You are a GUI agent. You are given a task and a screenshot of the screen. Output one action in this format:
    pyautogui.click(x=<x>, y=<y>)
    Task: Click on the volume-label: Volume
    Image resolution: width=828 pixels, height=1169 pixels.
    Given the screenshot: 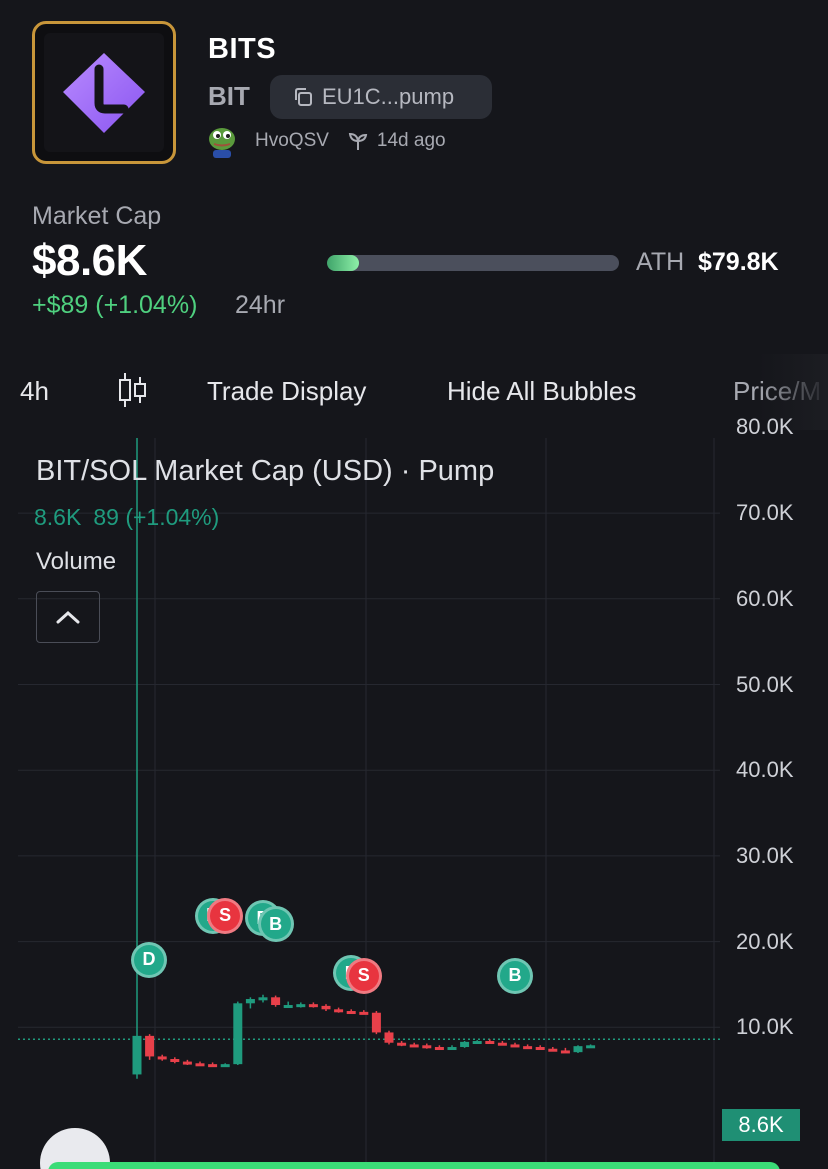 What is the action you would take?
    pyautogui.click(x=76, y=561)
    